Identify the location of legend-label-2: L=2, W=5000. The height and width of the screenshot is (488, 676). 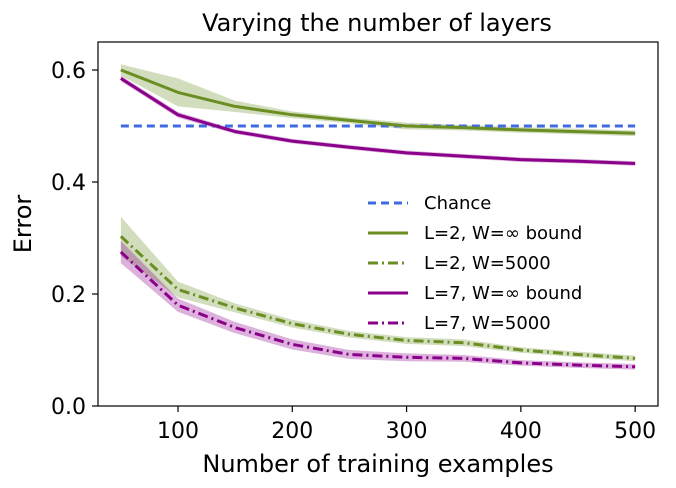
(487, 263).